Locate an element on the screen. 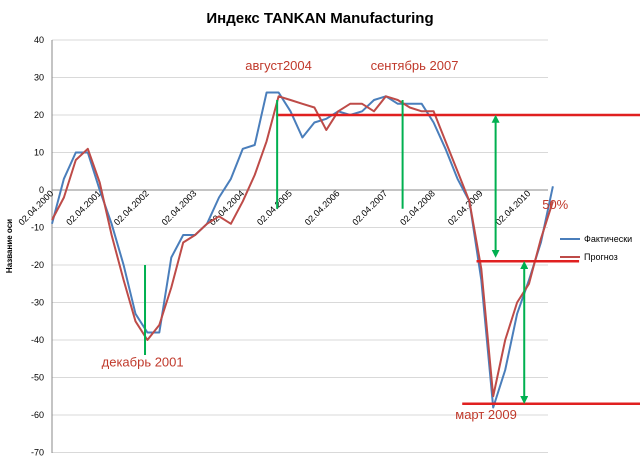  y-tick-label: 0 is located at coordinates (41, 190).